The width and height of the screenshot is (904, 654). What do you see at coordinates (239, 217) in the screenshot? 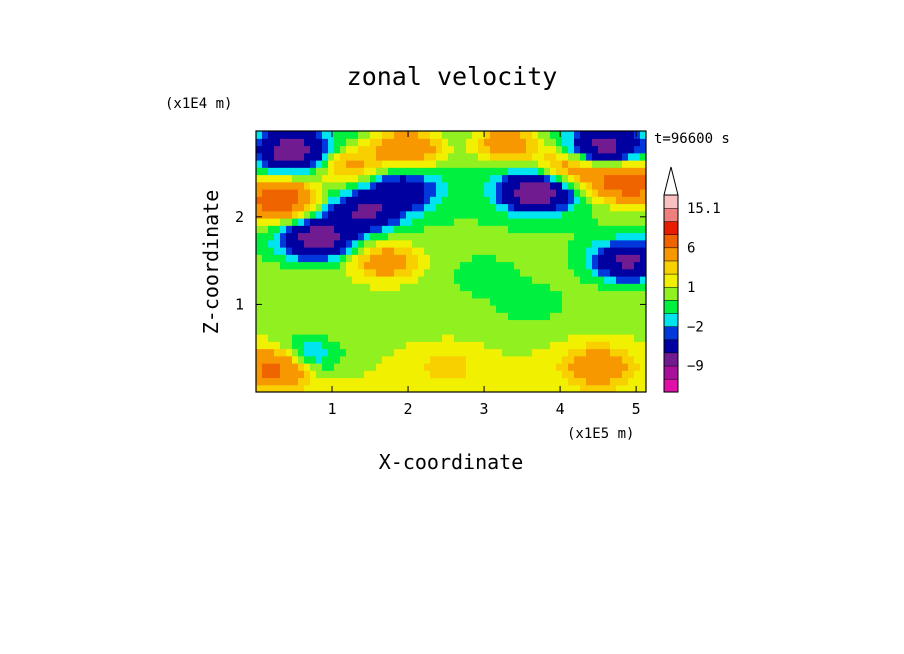
I see `y-tick-label: 2` at bounding box center [239, 217].